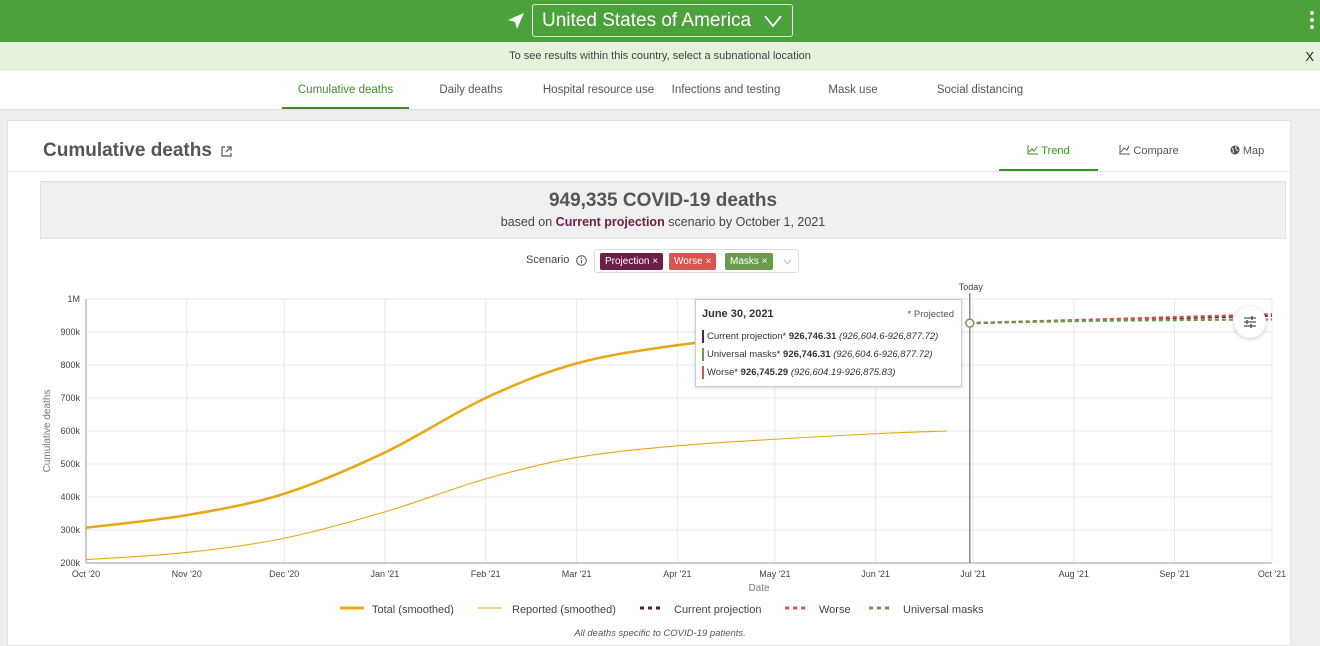  I want to click on x-tick-label: Oct '20, so click(86, 574).